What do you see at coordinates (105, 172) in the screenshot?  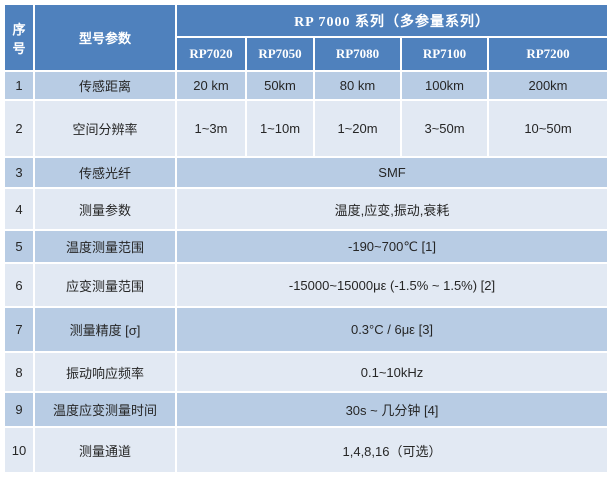 I see `param-label-cell: 传感光纤` at bounding box center [105, 172].